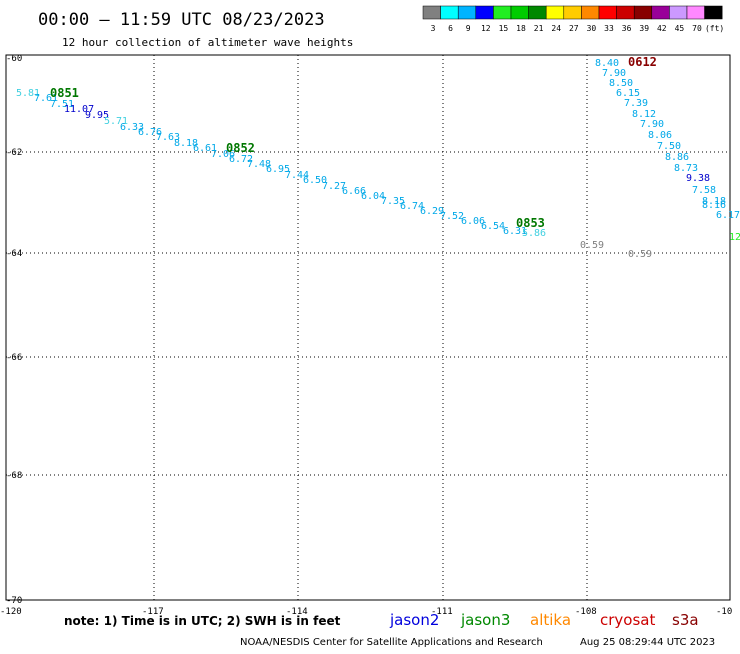 The width and height of the screenshot is (740, 654). Describe the element at coordinates (592, 28) in the screenshot. I see `scale-label: 30` at that location.